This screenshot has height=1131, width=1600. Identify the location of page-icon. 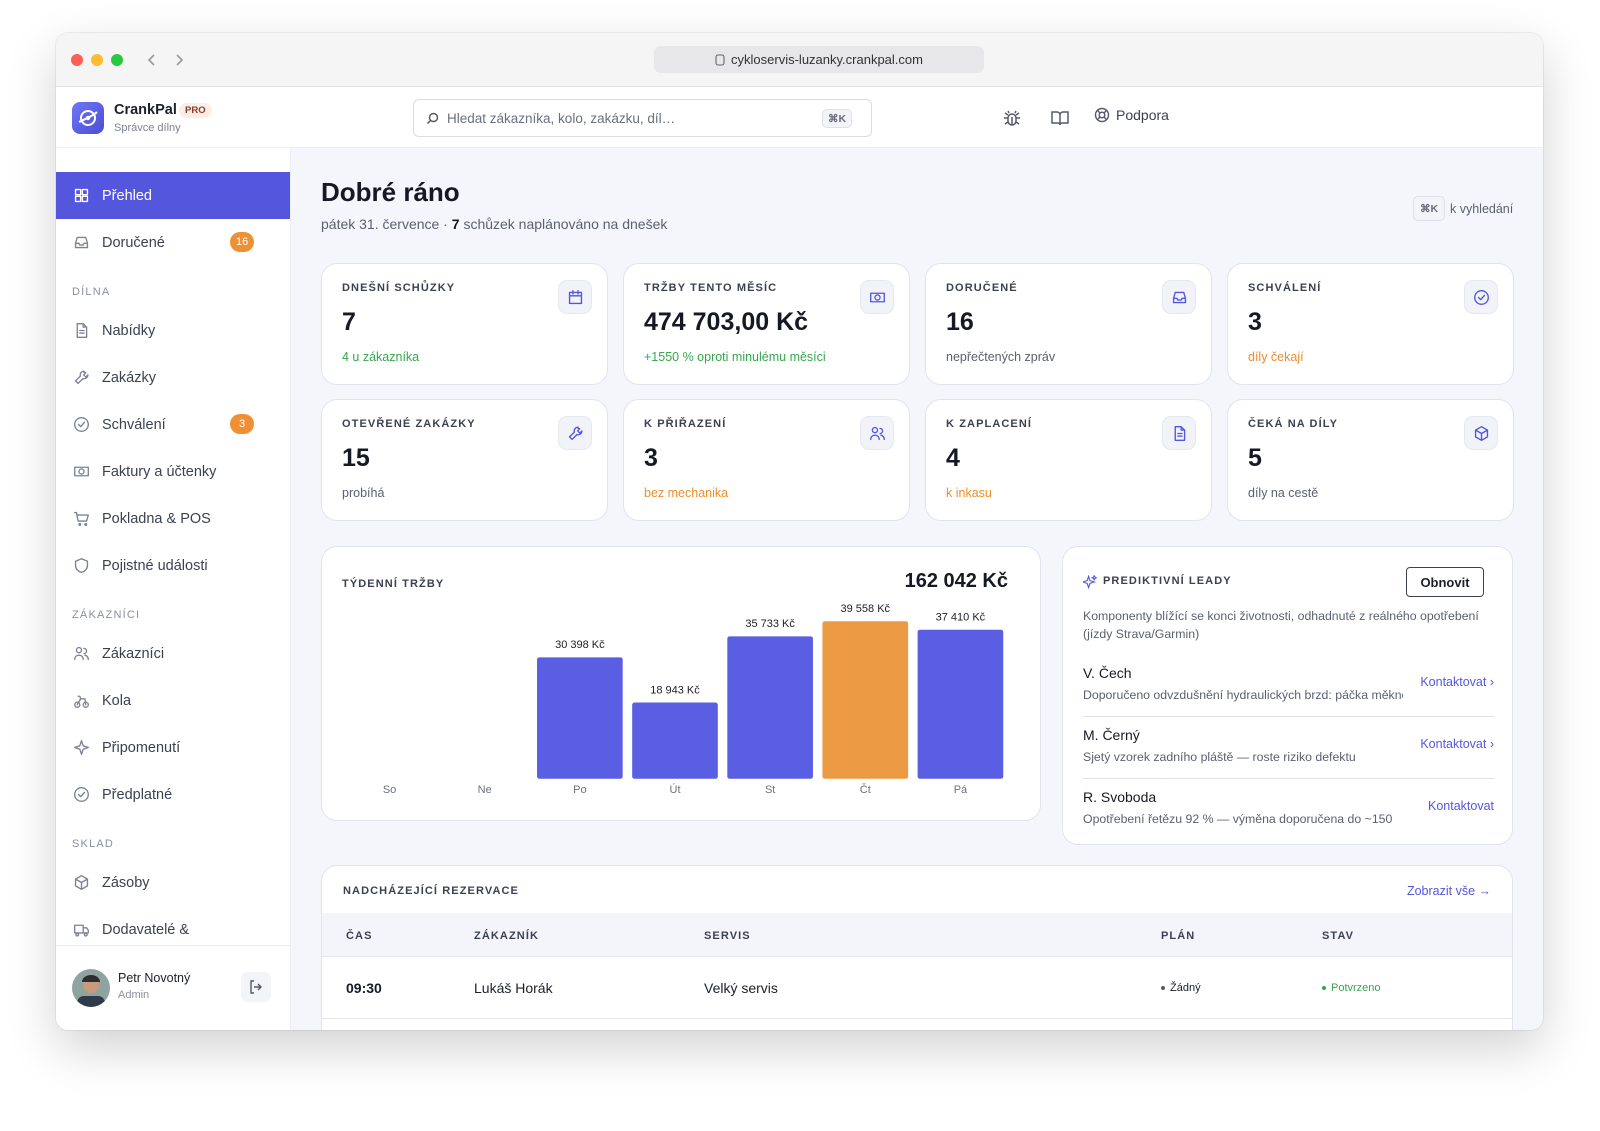
(720, 59).